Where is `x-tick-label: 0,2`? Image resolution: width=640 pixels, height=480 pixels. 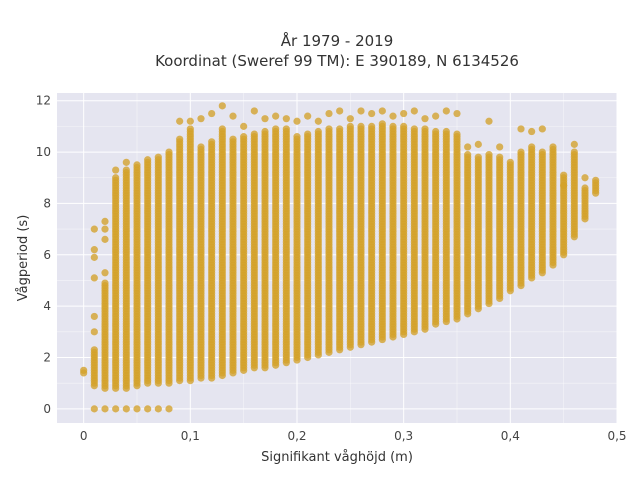 x-tick-label: 0,2 is located at coordinates (296, 436).